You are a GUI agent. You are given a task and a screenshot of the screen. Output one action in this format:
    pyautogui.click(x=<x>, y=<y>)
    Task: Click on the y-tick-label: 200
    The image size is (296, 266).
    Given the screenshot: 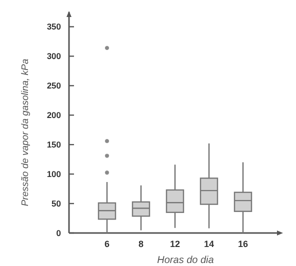 What is the action you would take?
    pyautogui.click(x=54, y=115)
    